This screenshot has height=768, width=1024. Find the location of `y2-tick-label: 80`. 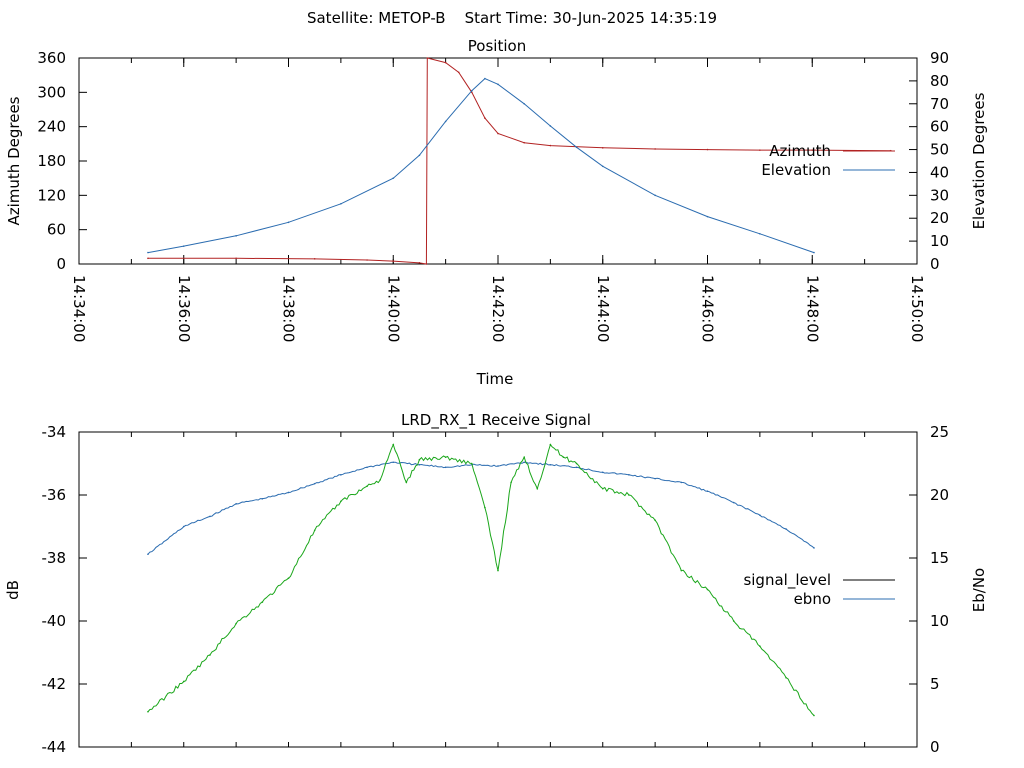

y2-tick-label: 80 is located at coordinates (939, 81).